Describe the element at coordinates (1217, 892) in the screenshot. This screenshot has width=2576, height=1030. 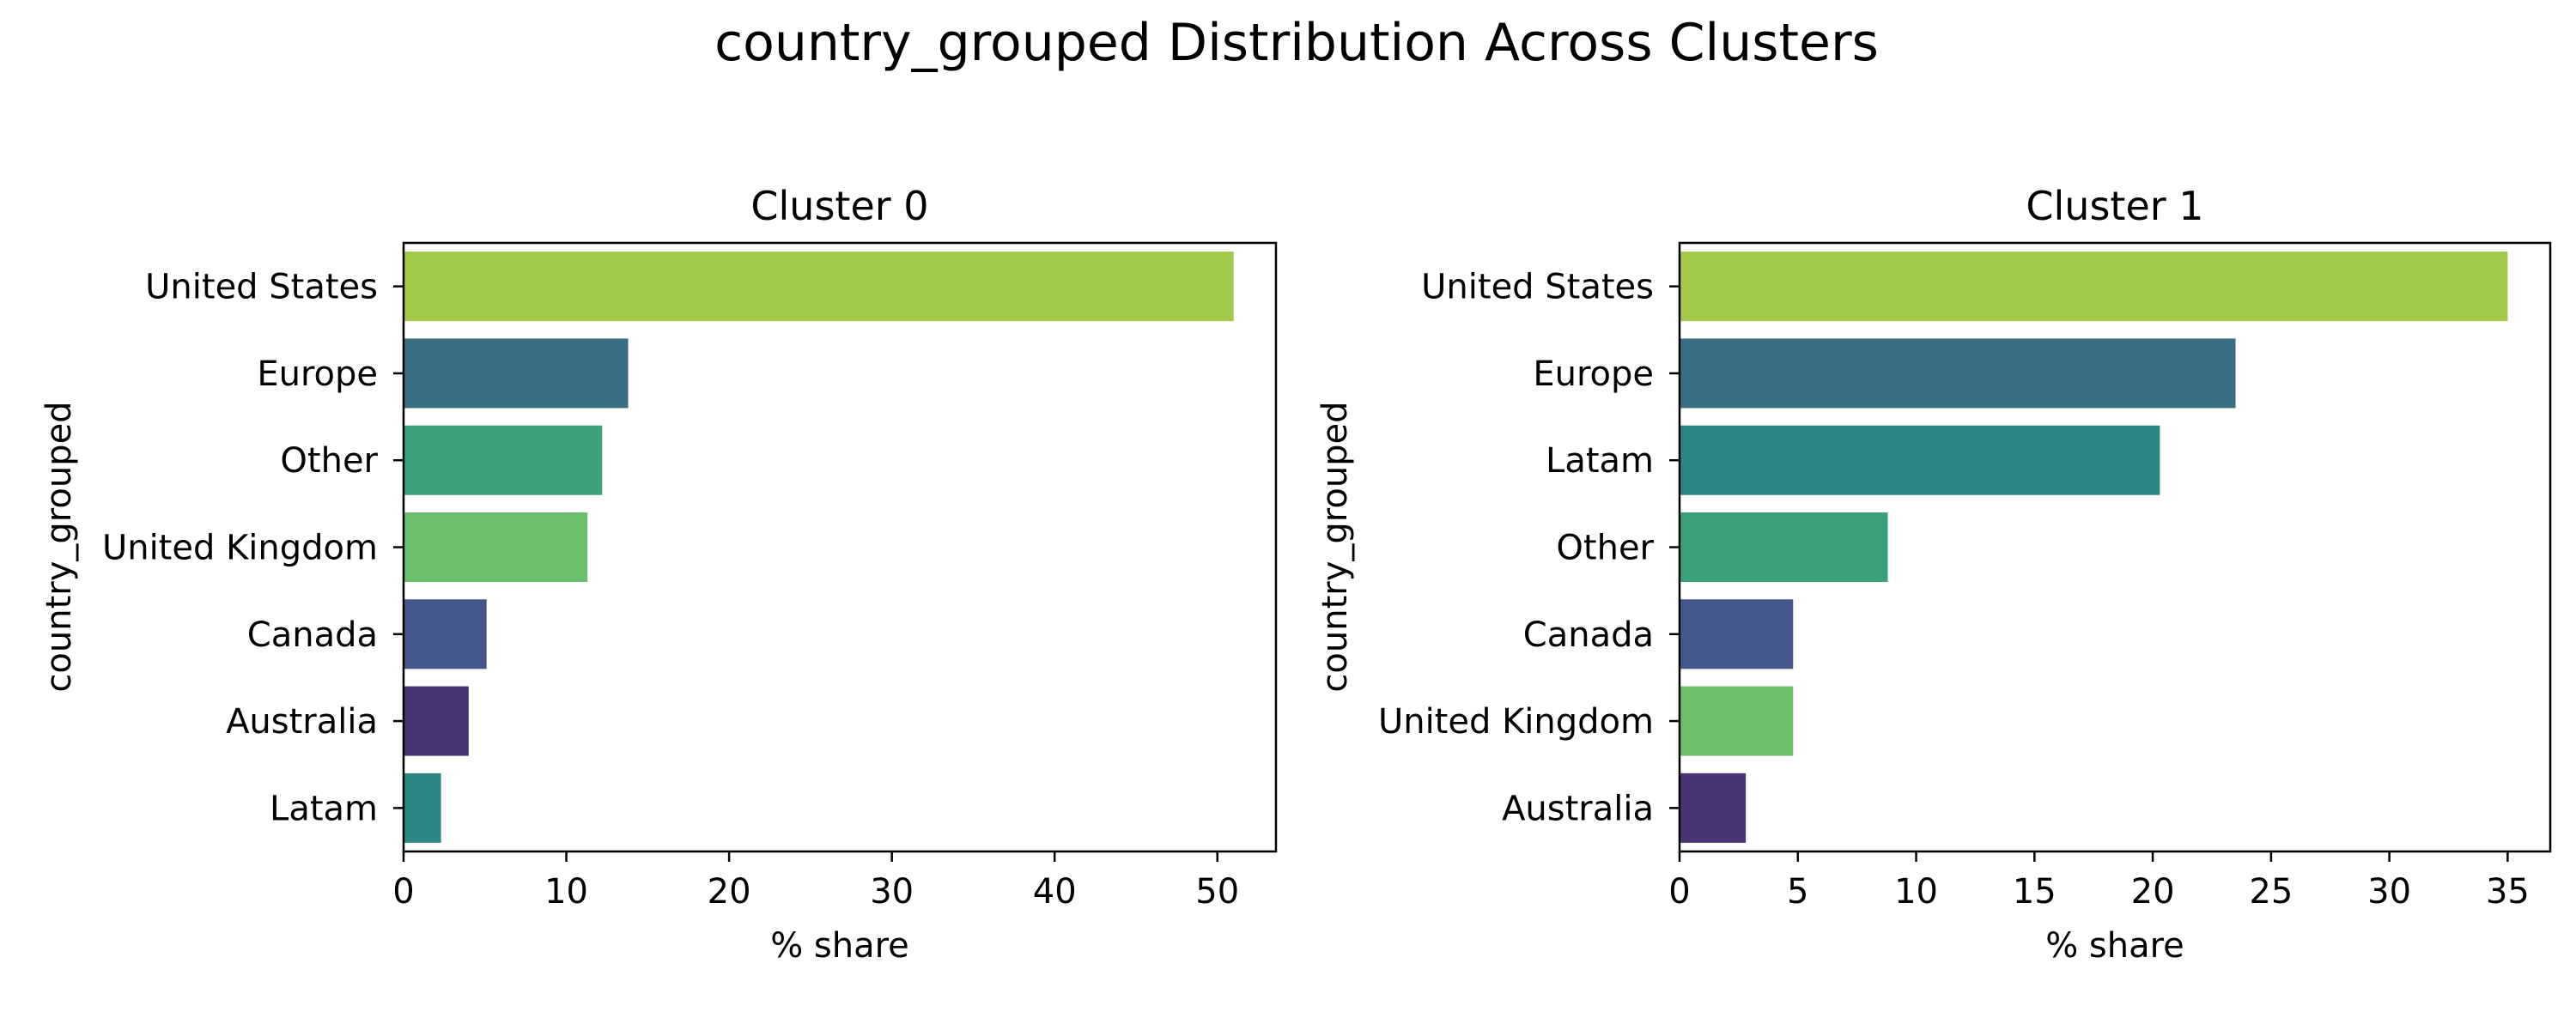
I see `x-tick-label: 50` at that location.